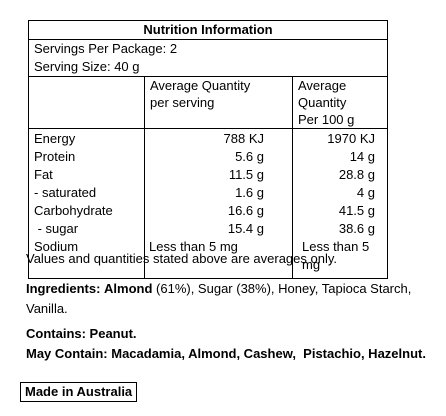 Image resolution: width=446 pixels, height=416 pixels. What do you see at coordinates (55, 138) in the screenshot?
I see `row-label: Energy` at bounding box center [55, 138].